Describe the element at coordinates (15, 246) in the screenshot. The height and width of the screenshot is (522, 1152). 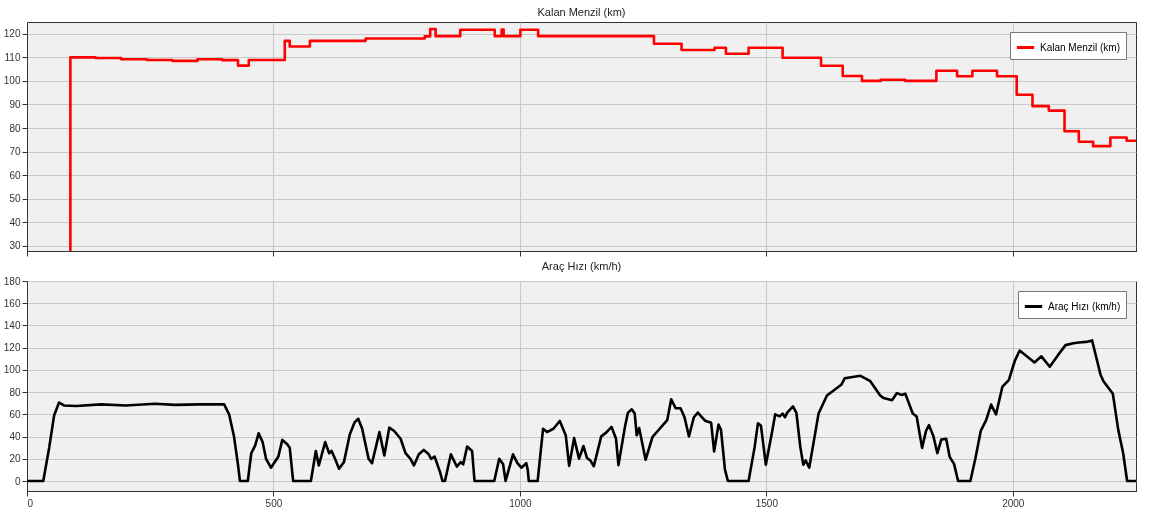
I see `y-tick-label: 30` at that location.